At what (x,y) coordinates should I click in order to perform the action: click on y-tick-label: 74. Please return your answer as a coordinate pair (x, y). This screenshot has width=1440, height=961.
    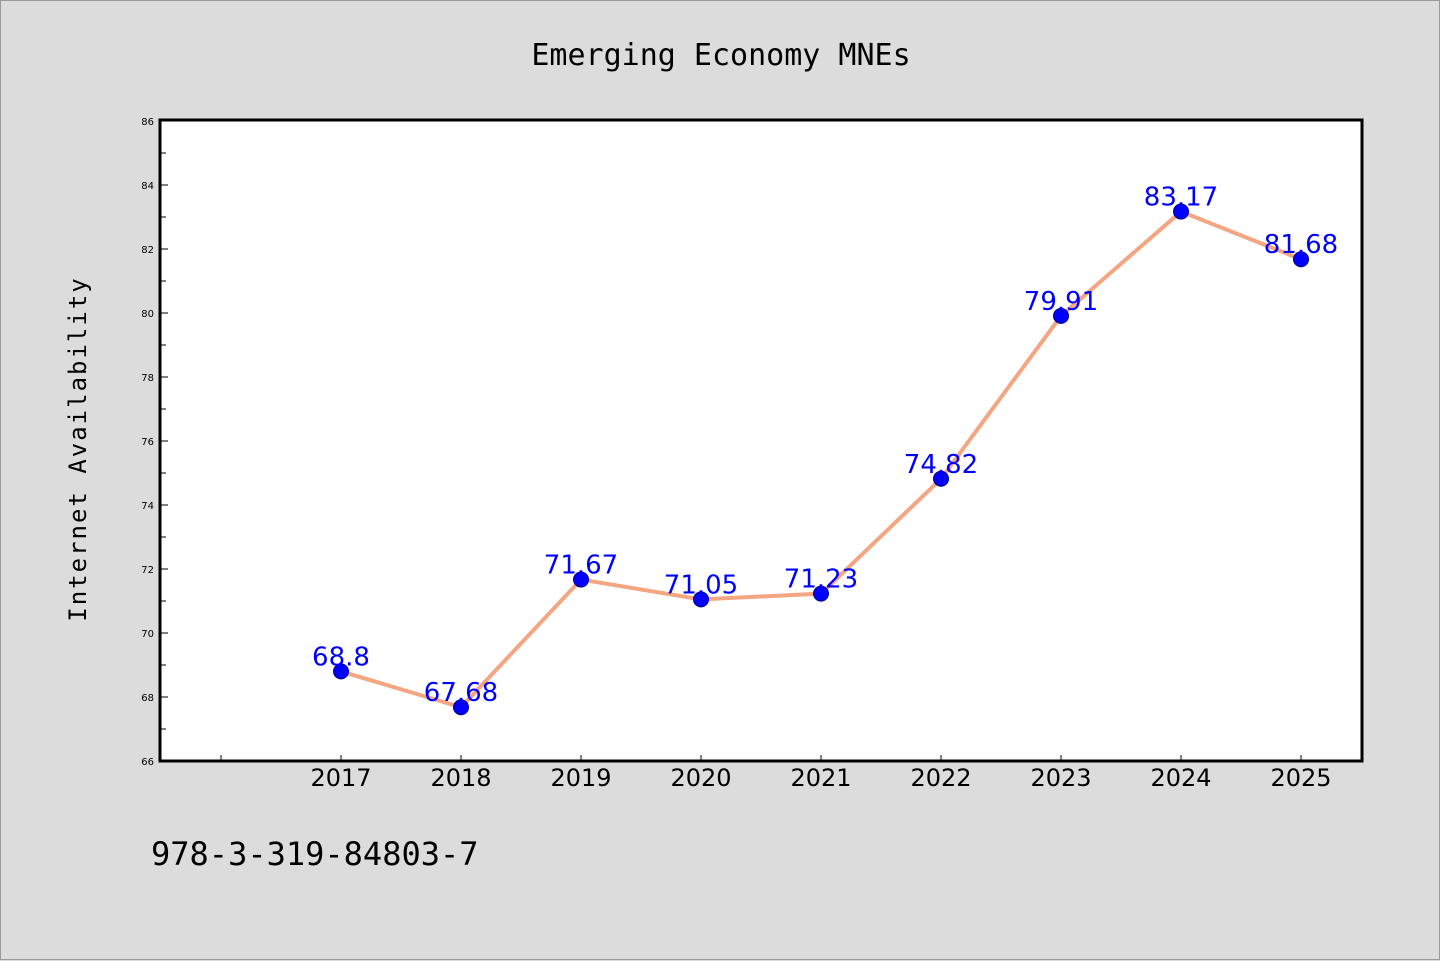
    Looking at the image, I should click on (147, 506).